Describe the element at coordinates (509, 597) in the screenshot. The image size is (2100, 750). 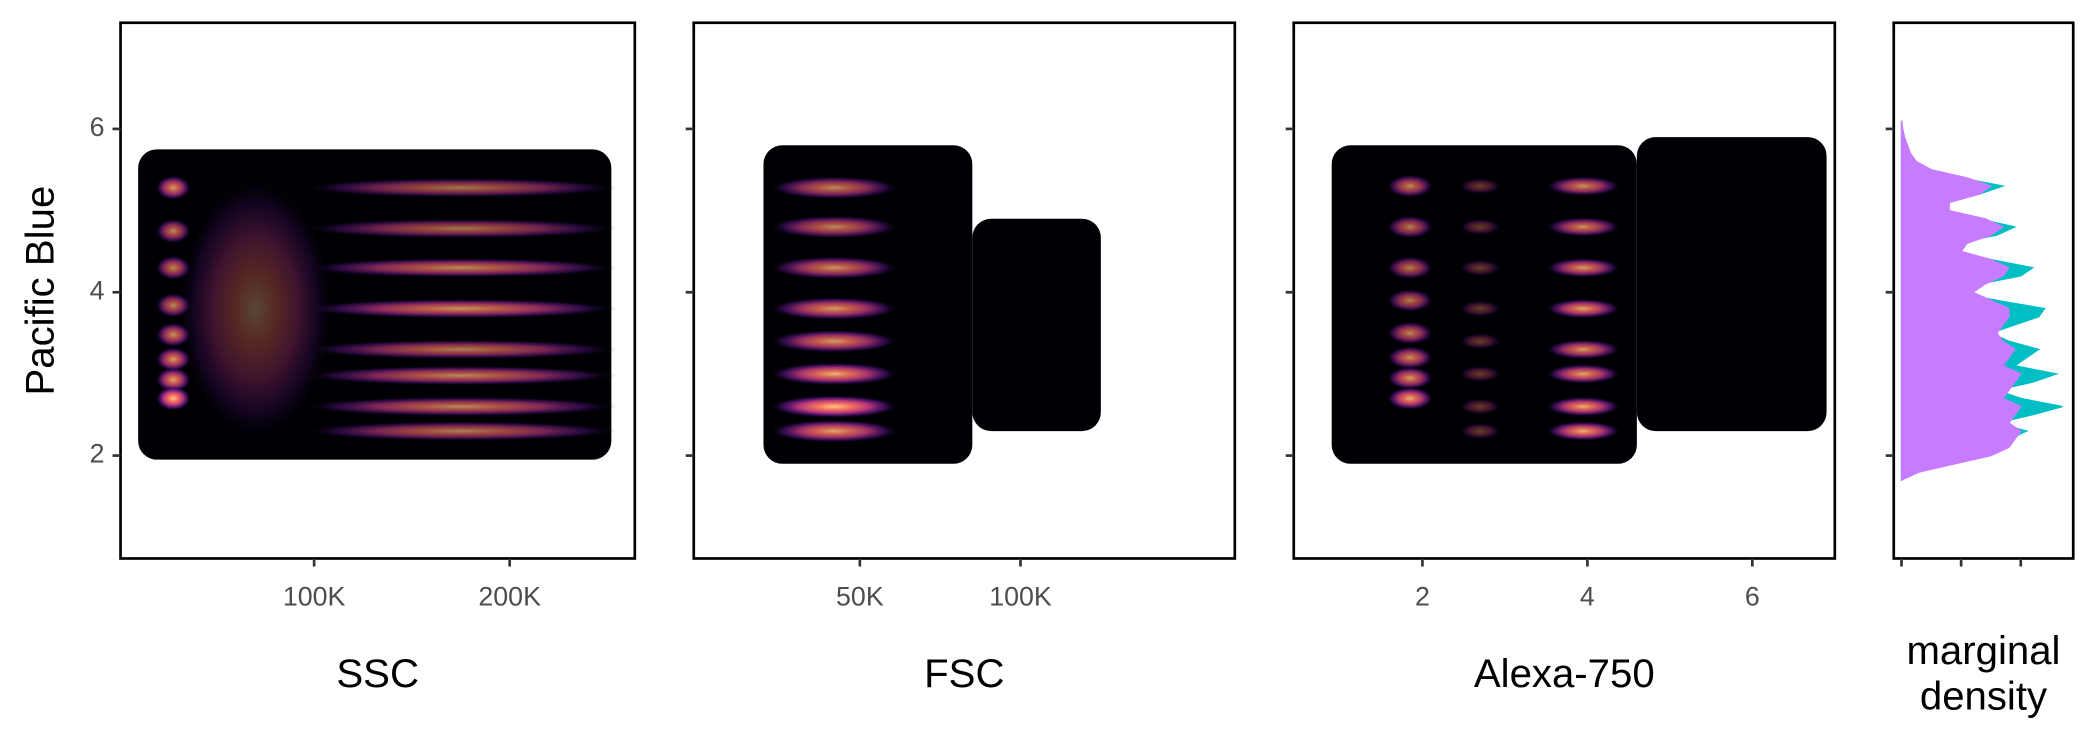
I see `x-tick-label: 200K` at that location.